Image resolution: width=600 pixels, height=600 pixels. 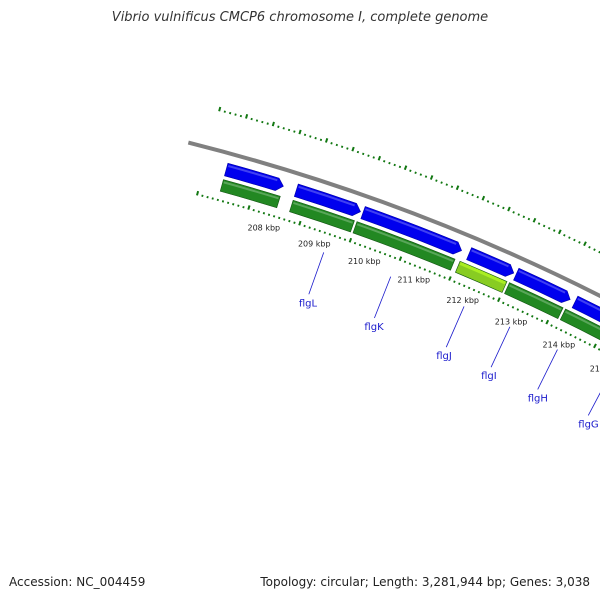 What do you see at coordinates (588, 424) in the screenshot?
I see `gene-label-flgG: flgG` at bounding box center [588, 424].